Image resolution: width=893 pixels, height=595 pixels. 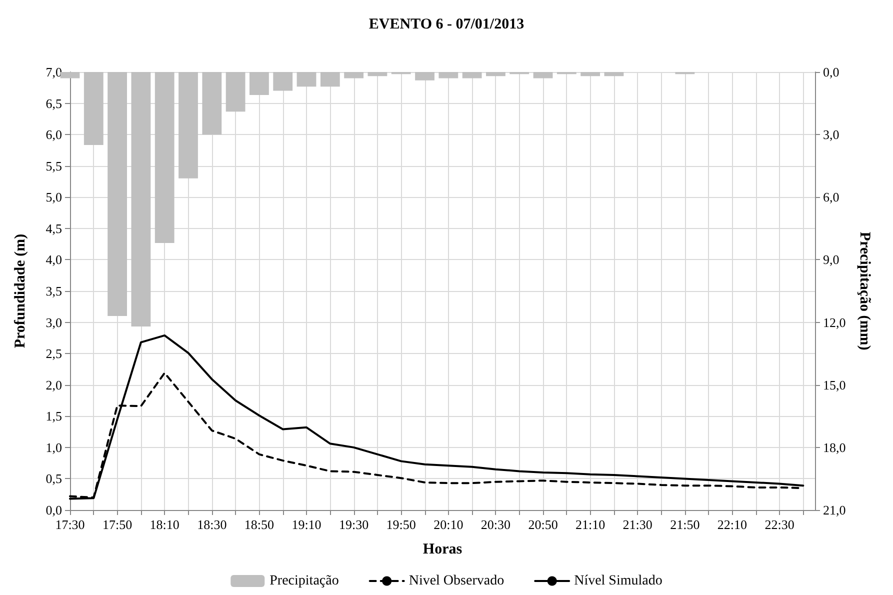 What do you see at coordinates (54, 166) in the screenshot?
I see `y-tick-label: 5,5` at bounding box center [54, 166].